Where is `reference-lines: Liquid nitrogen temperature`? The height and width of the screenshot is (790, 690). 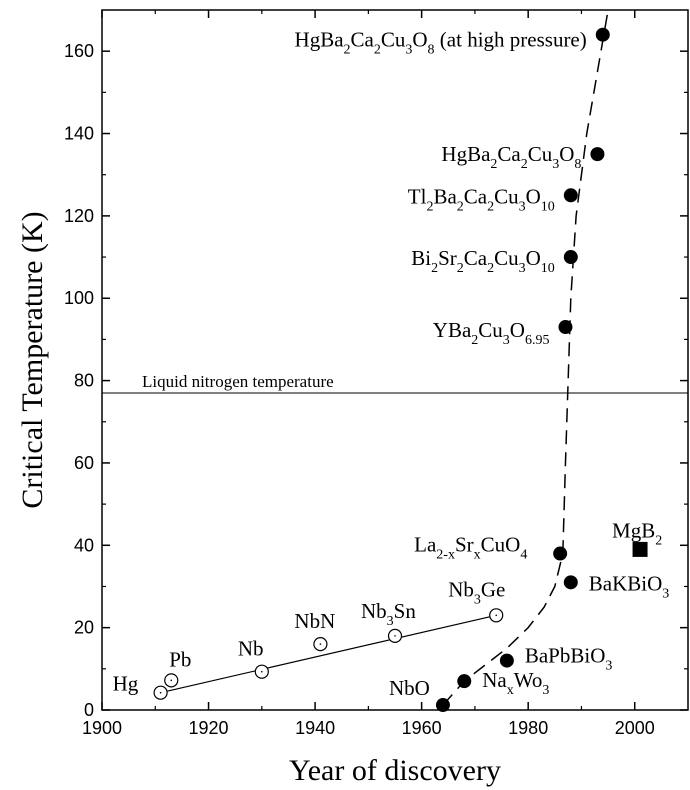
reference-lines: Liquid nitrogen temperature is located at coordinates (395, 383).